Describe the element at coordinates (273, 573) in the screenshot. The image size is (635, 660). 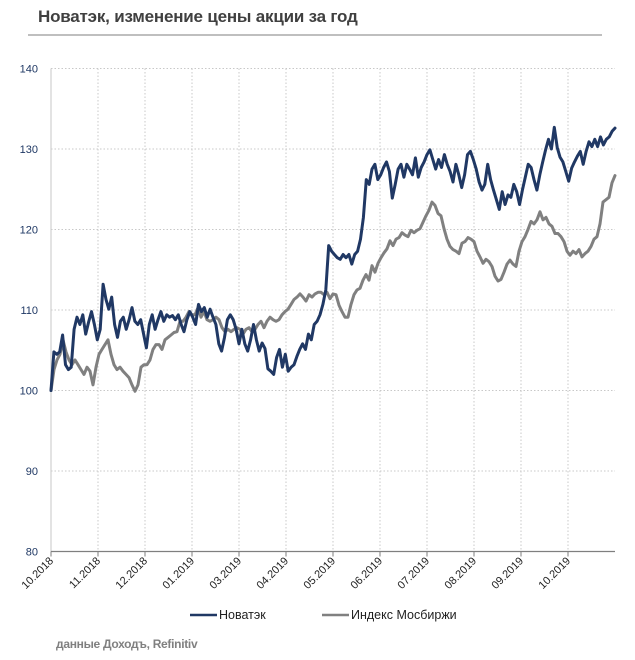
I see `x-tick-label: 04.2019` at that location.